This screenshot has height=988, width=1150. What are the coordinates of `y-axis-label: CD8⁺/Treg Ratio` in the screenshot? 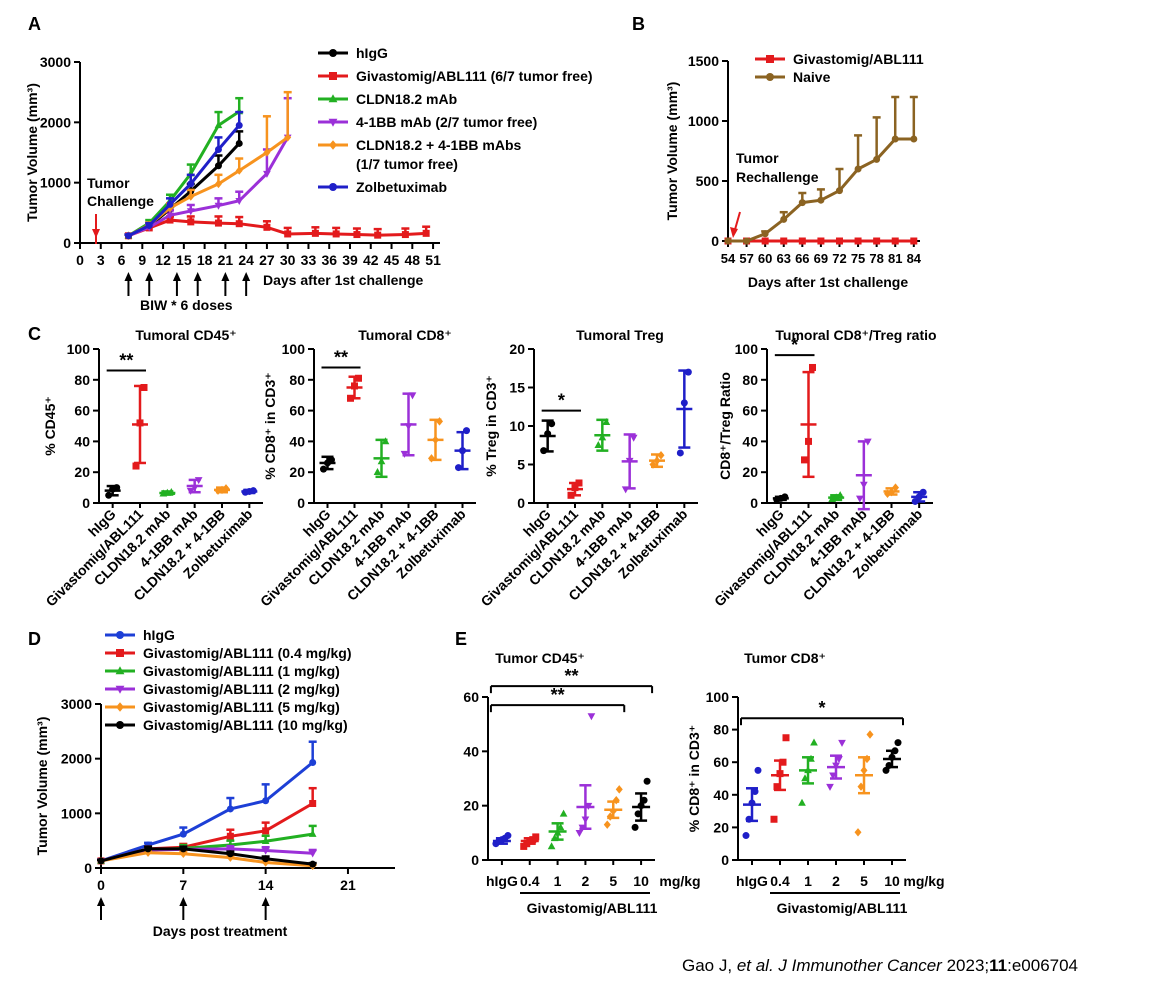 It's located at (725, 426).